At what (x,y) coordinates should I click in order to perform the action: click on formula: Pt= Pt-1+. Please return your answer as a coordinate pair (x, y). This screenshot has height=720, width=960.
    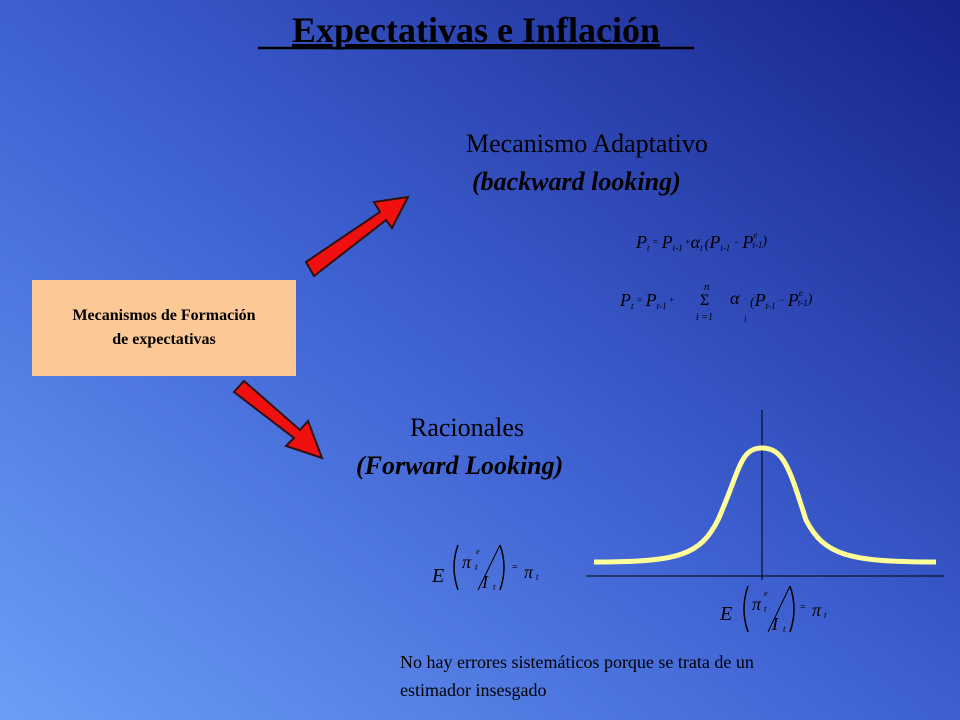
    Looking at the image, I should click on (647, 300).